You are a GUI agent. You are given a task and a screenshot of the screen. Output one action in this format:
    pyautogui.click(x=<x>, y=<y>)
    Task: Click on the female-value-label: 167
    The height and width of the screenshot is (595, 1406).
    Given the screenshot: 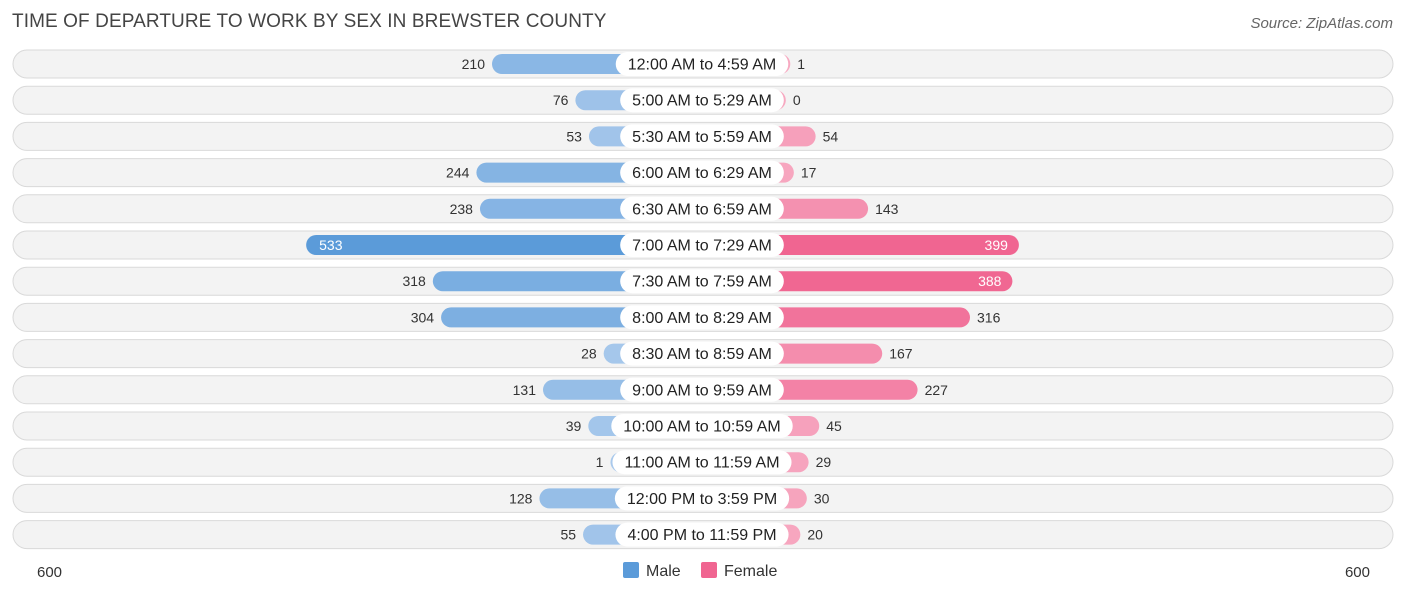 What is the action you would take?
    pyautogui.click(x=901, y=354)
    